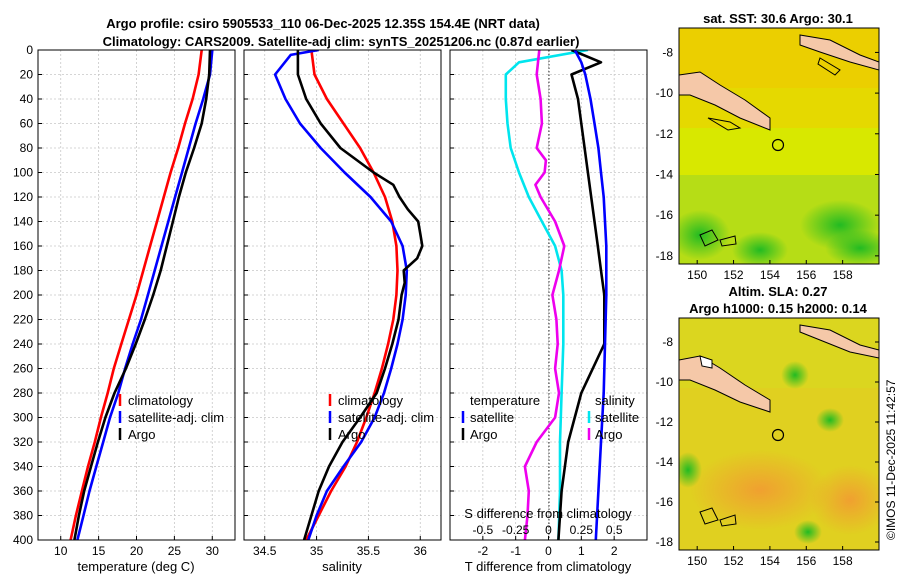 The height and width of the screenshot is (580, 900). What do you see at coordinates (23, 369) in the screenshot?
I see `y-tick-label: 260` at bounding box center [23, 369].